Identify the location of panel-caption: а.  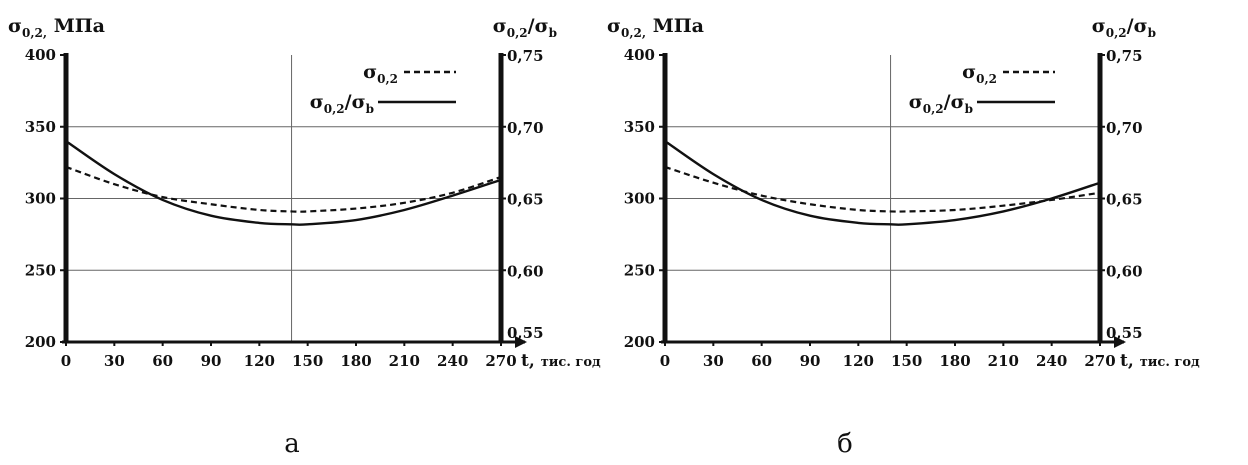
(292, 444).